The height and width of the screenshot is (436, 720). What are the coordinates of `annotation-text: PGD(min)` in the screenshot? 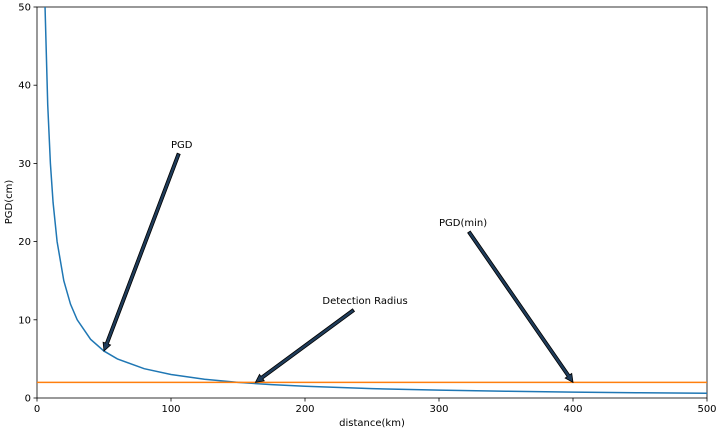 It's located at (463, 223).